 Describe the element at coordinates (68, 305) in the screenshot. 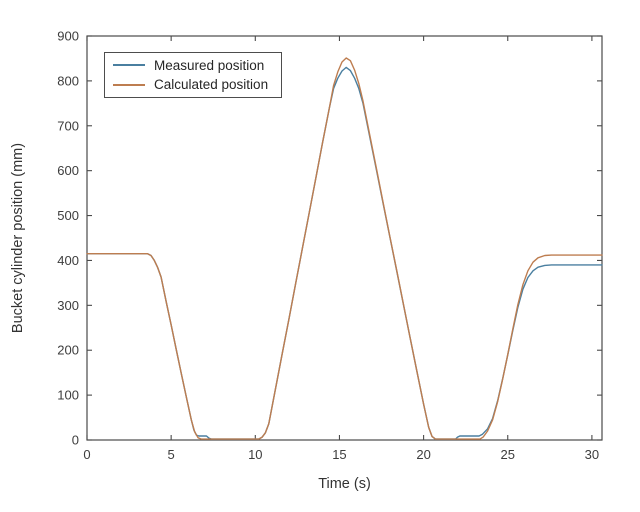

I see `y-tick-label: 300` at that location.